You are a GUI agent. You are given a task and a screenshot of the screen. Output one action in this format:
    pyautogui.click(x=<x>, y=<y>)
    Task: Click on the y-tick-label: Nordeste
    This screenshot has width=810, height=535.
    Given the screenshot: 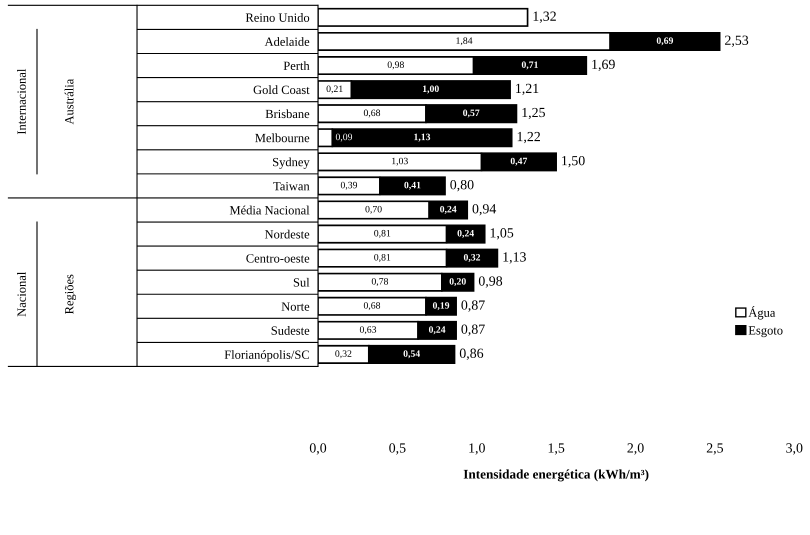 What is the action you would take?
    pyautogui.click(x=287, y=234)
    